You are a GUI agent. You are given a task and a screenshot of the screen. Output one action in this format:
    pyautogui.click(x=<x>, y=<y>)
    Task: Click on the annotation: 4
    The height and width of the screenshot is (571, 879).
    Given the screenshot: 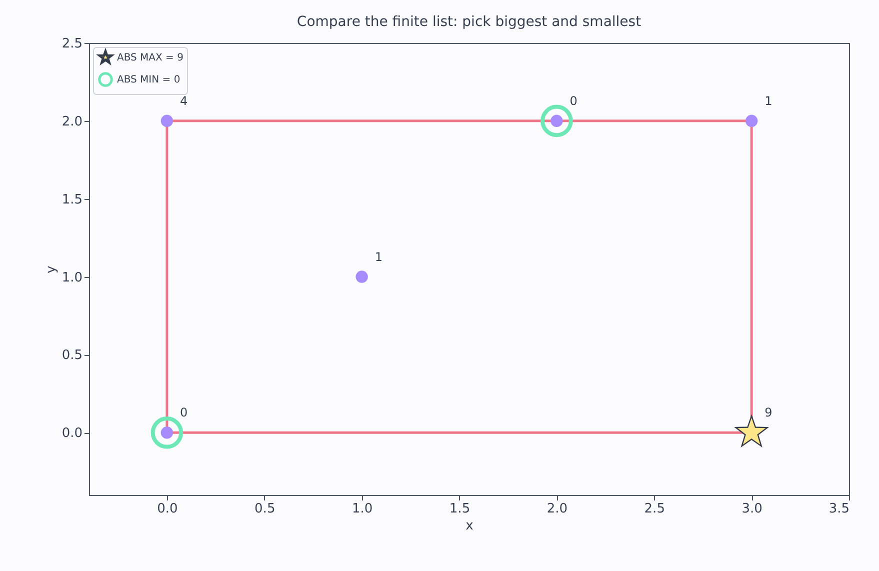 What is the action you would take?
    pyautogui.click(x=184, y=101)
    